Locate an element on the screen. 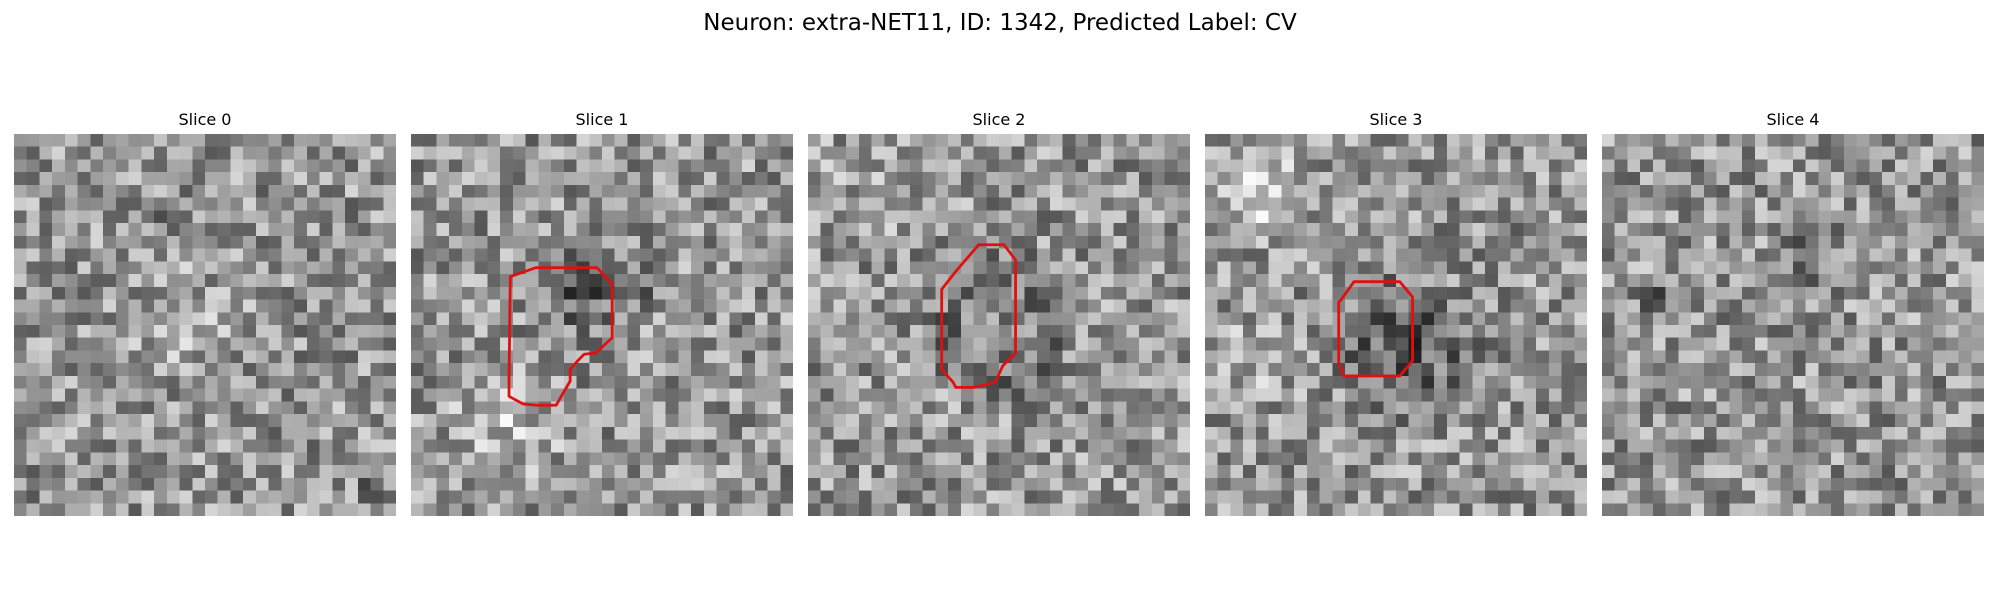  slice-title: Slice 4 is located at coordinates (1793, 119).